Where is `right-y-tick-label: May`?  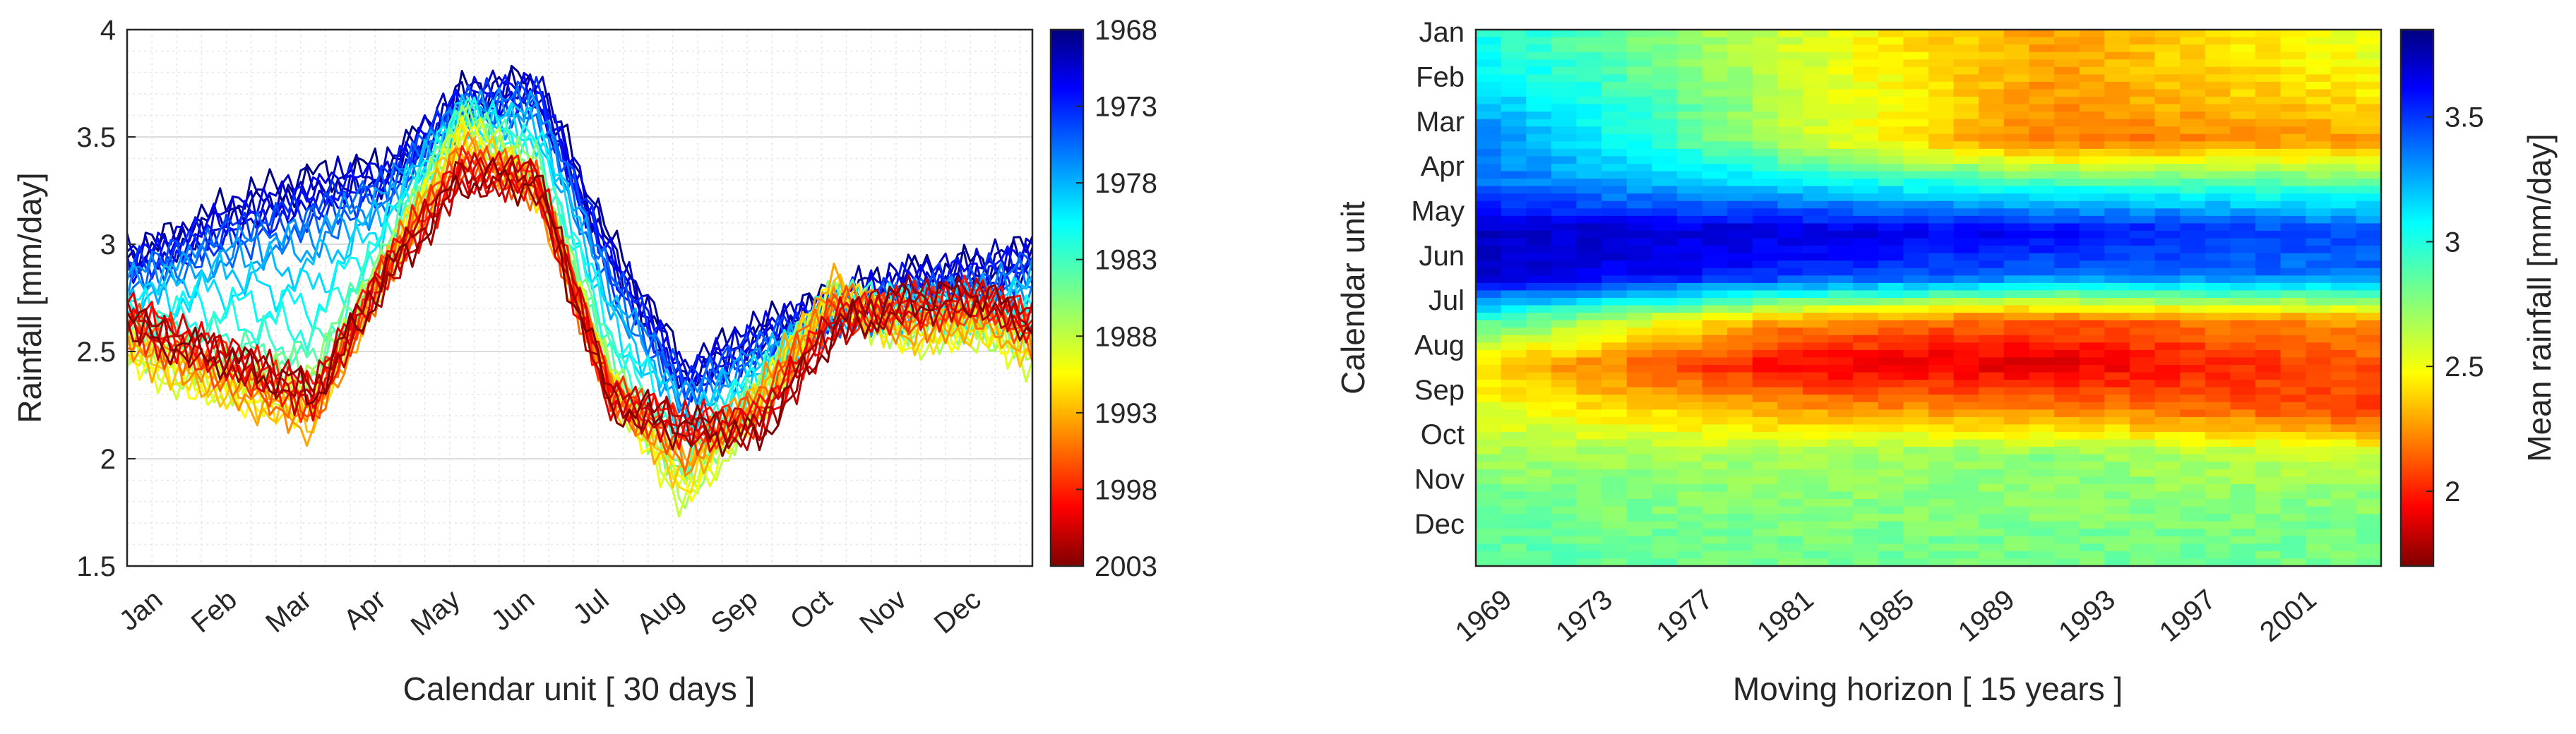 right-y-tick-label: May is located at coordinates (1438, 212).